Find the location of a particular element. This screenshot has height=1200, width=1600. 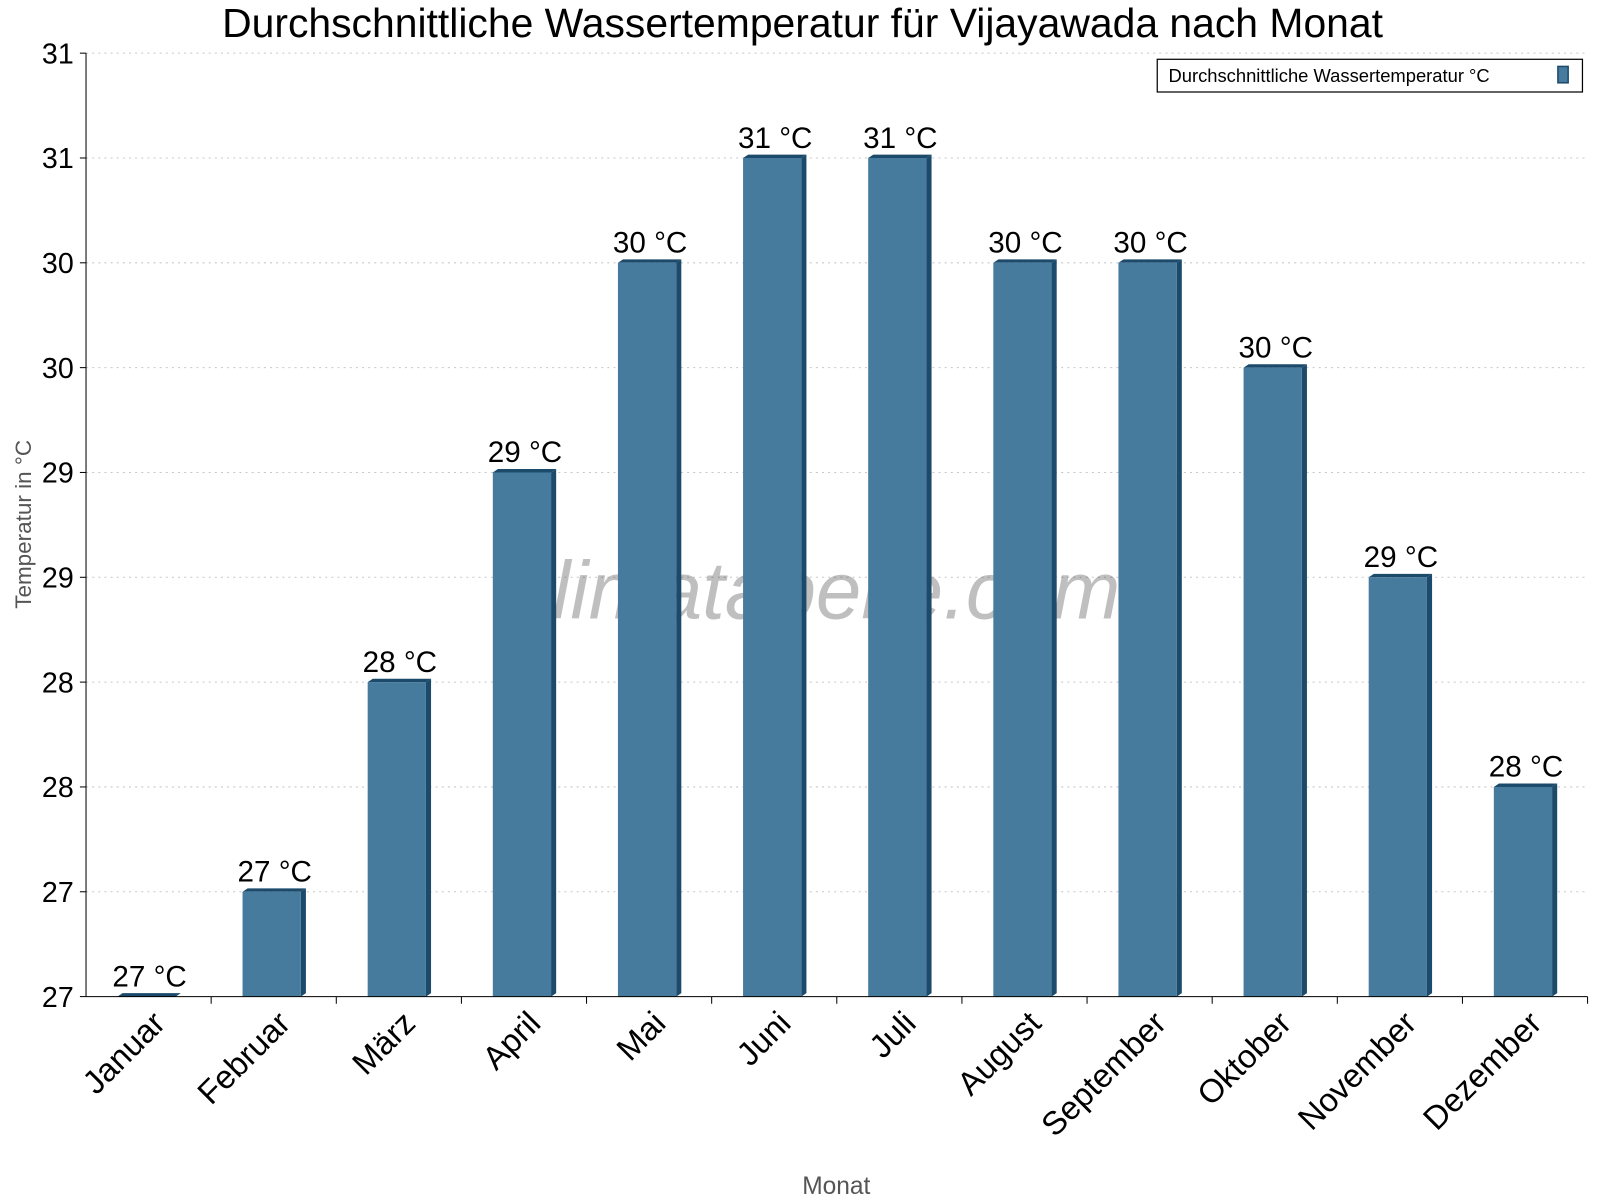

x-tick-label: Mai is located at coordinates (640, 1035).